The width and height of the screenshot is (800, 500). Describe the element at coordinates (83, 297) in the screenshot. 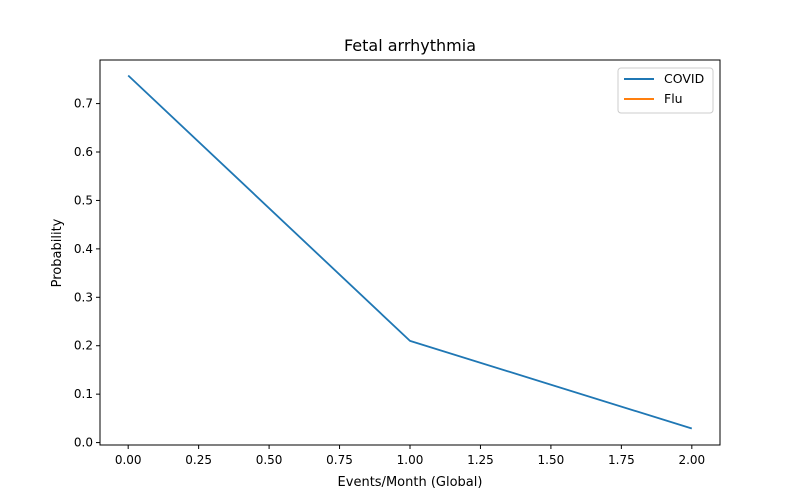

I see `y-tick-label: 0.3` at that location.